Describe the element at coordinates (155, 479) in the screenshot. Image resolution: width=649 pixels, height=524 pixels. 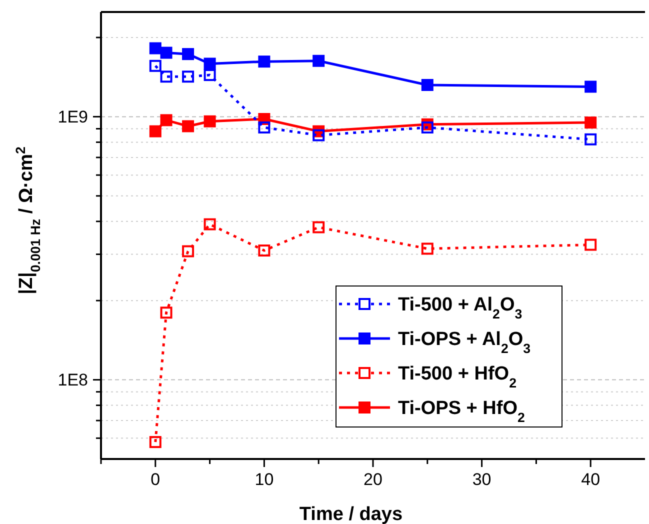
I see `x-tick-label: 0` at that location.